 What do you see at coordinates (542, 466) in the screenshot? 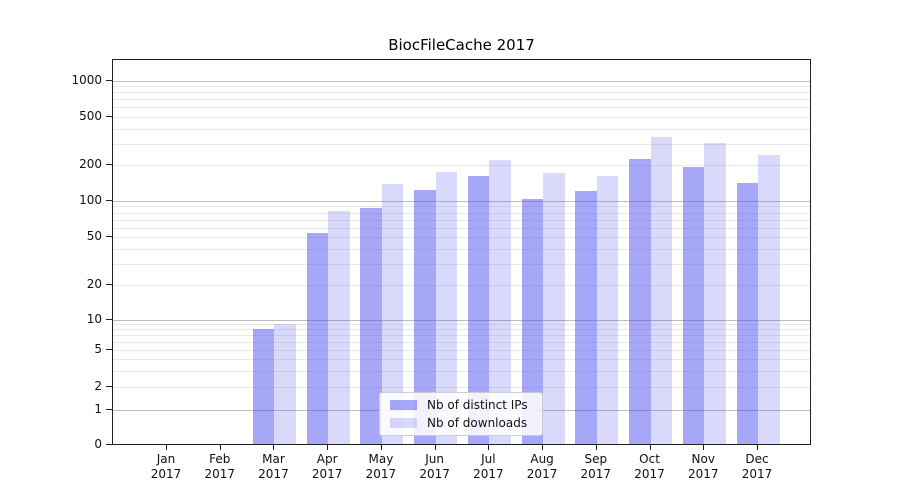
I see `x-tick-label: Aug 2017` at bounding box center [542, 466].